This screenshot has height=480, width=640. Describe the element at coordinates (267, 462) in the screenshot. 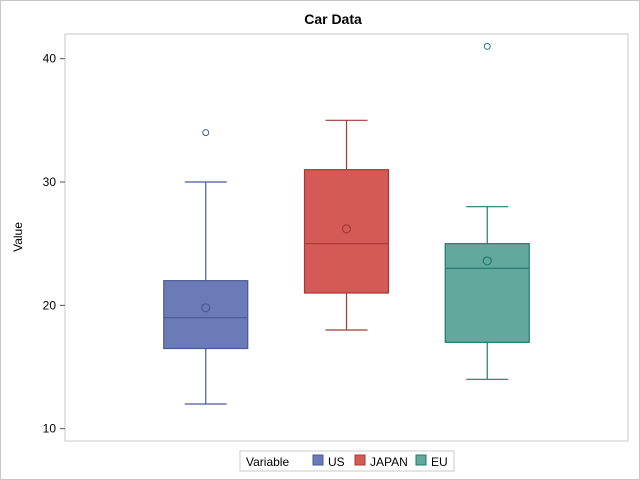

I see `legend-title: Variable` at that location.